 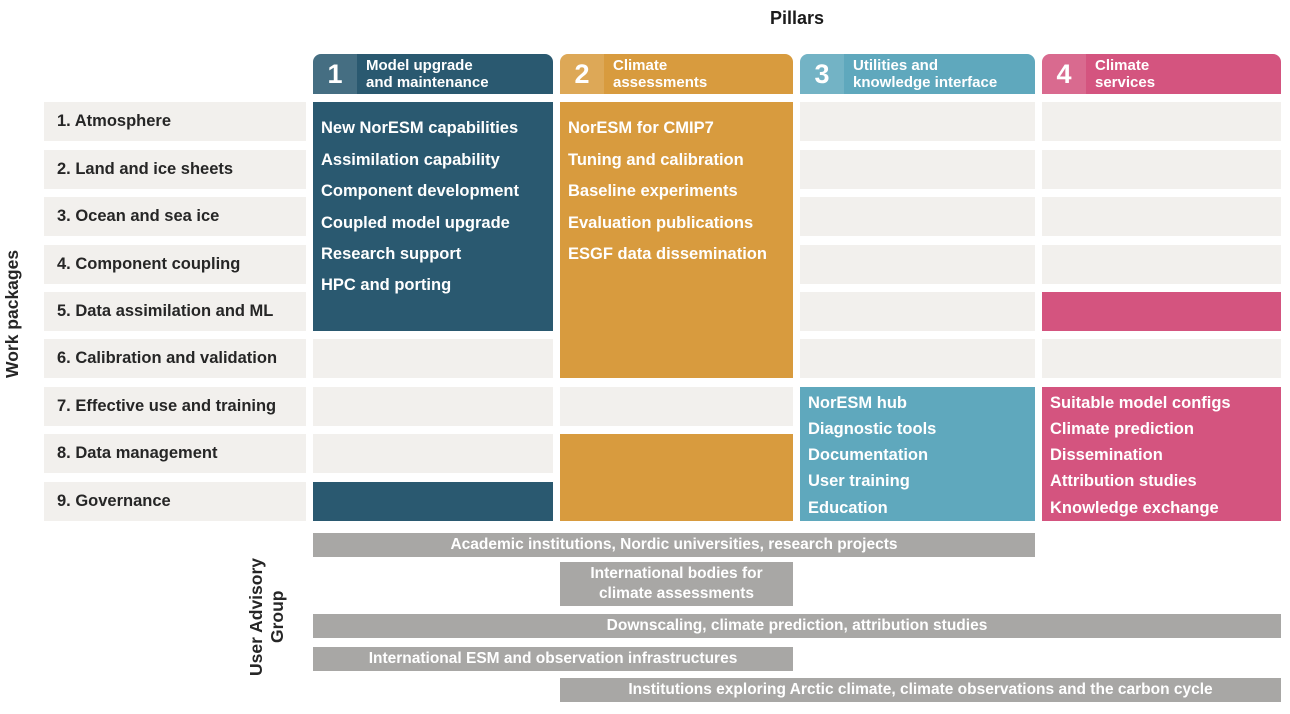 I want to click on empty-cell-p1-wp6, so click(x=433, y=359).